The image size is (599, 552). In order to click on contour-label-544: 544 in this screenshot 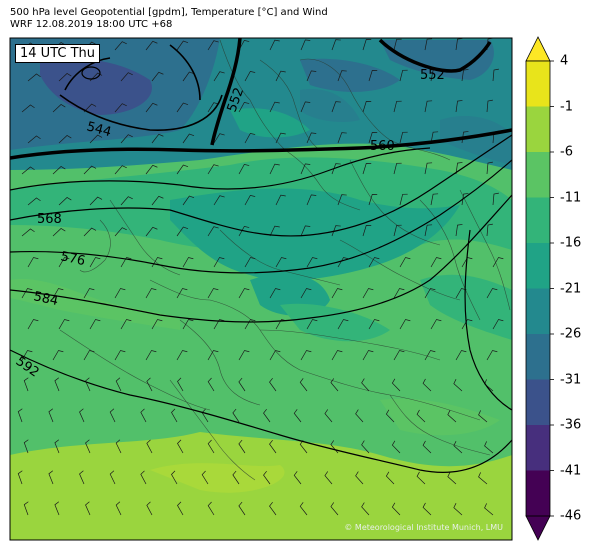, I will do `click(99, 129)`.